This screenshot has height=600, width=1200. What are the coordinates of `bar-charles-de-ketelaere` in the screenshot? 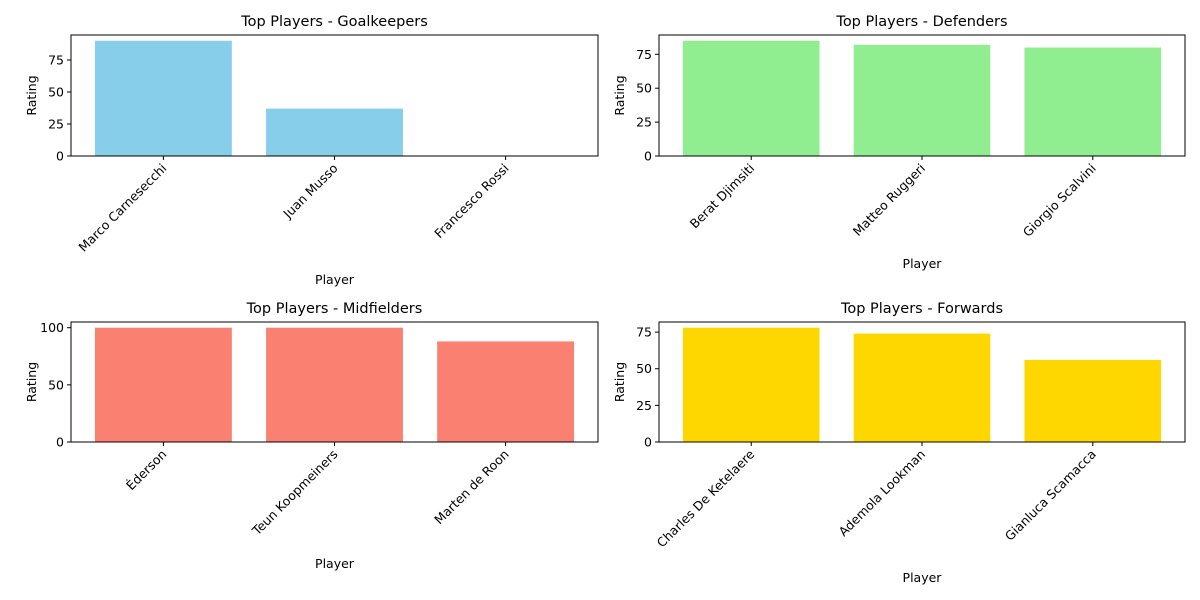 It's located at (751, 384).